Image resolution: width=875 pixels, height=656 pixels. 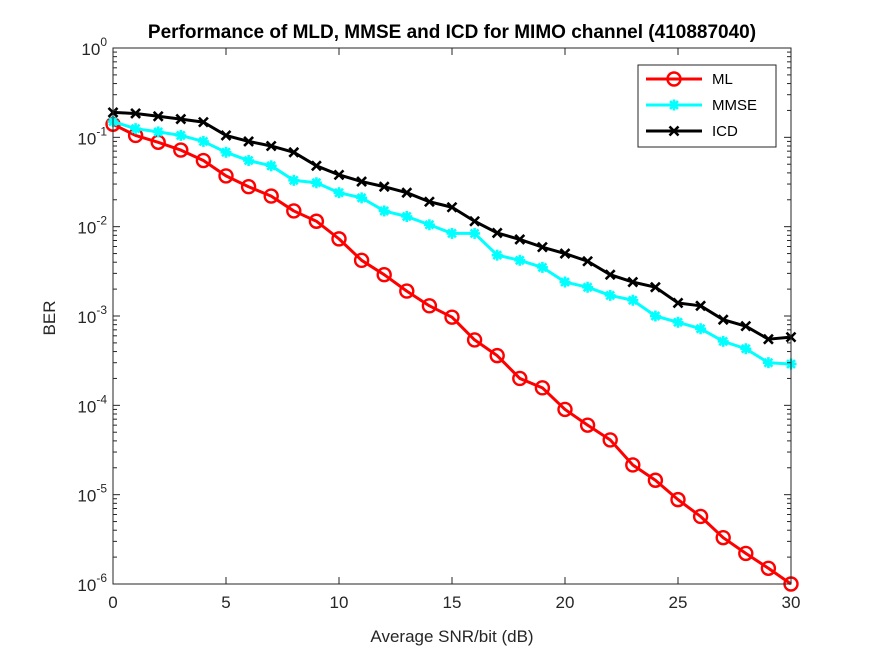 I want to click on x-tick-labels: 0 5 10 15 20 25 30, so click(x=454, y=602).